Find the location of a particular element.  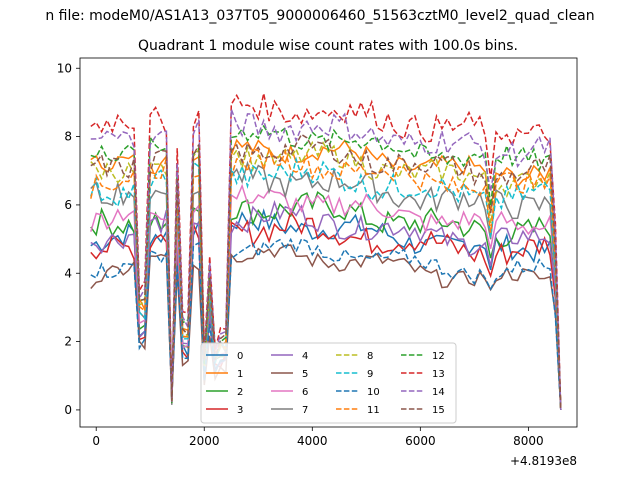

legend-label-7: 7 is located at coordinates (305, 410).